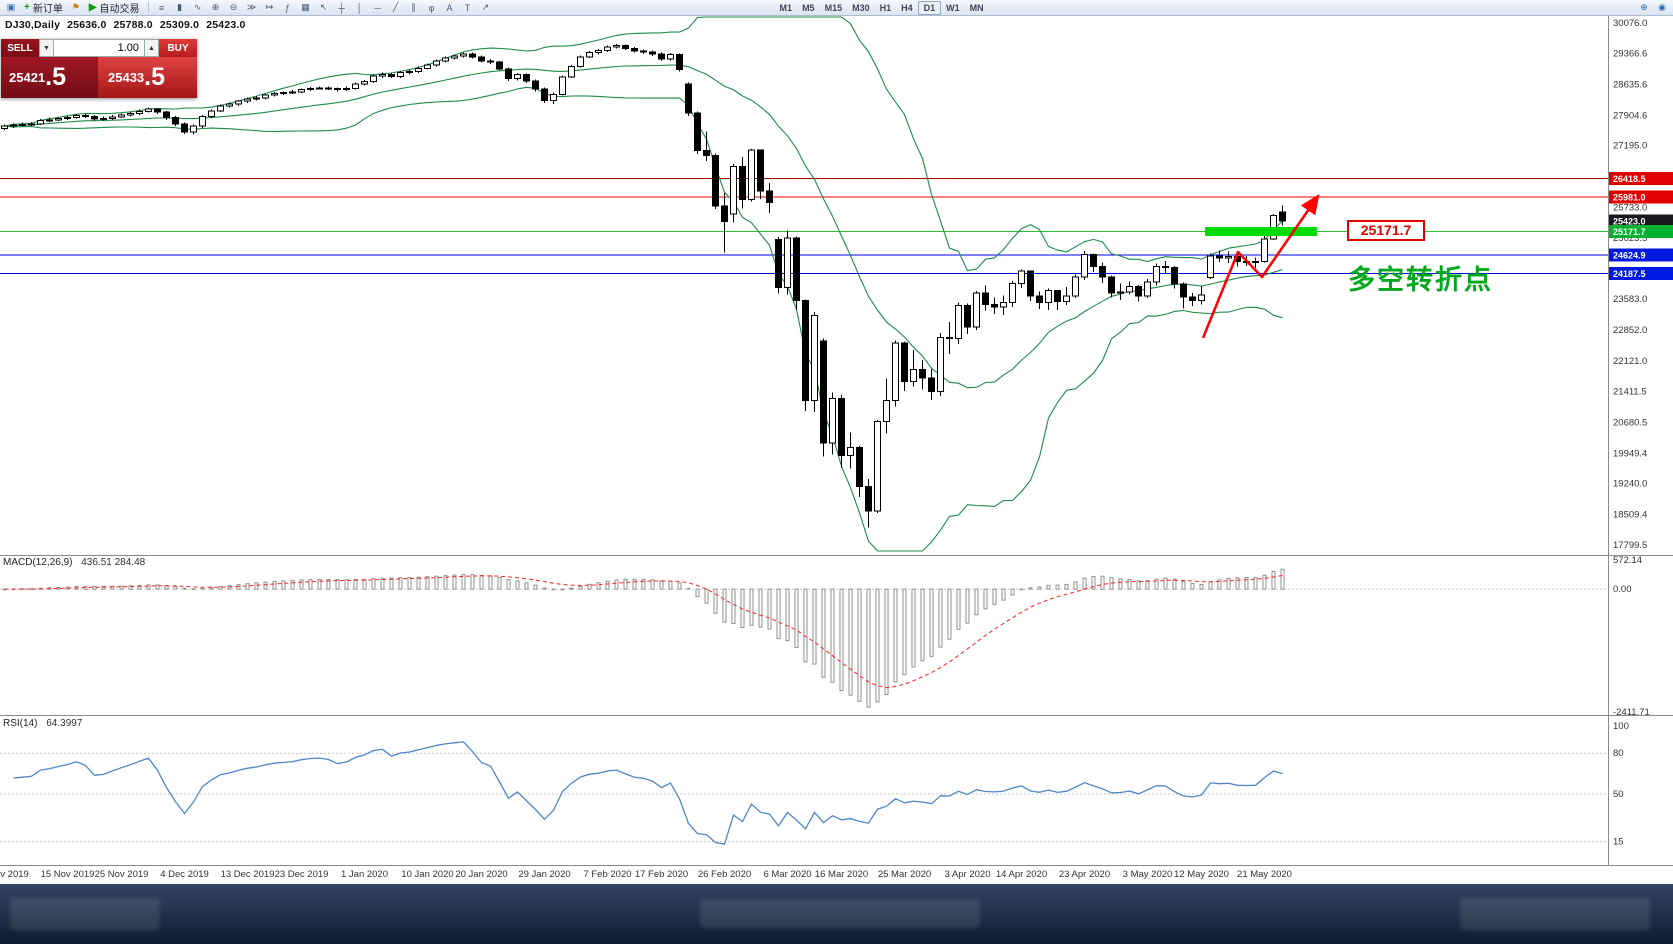 This screenshot has height=944, width=1673. I want to click on rsi-name: RSI(14), so click(20, 723).